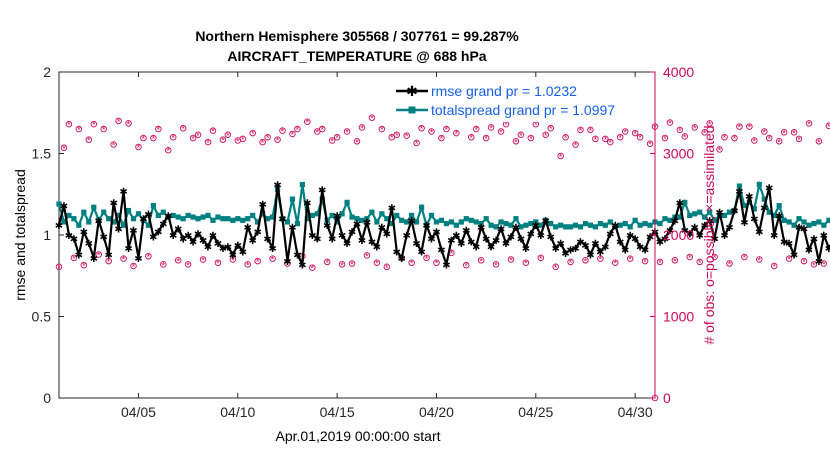 The height and width of the screenshot is (475, 830). I want to click on legend-rmse-marker: ✱, so click(412, 91).